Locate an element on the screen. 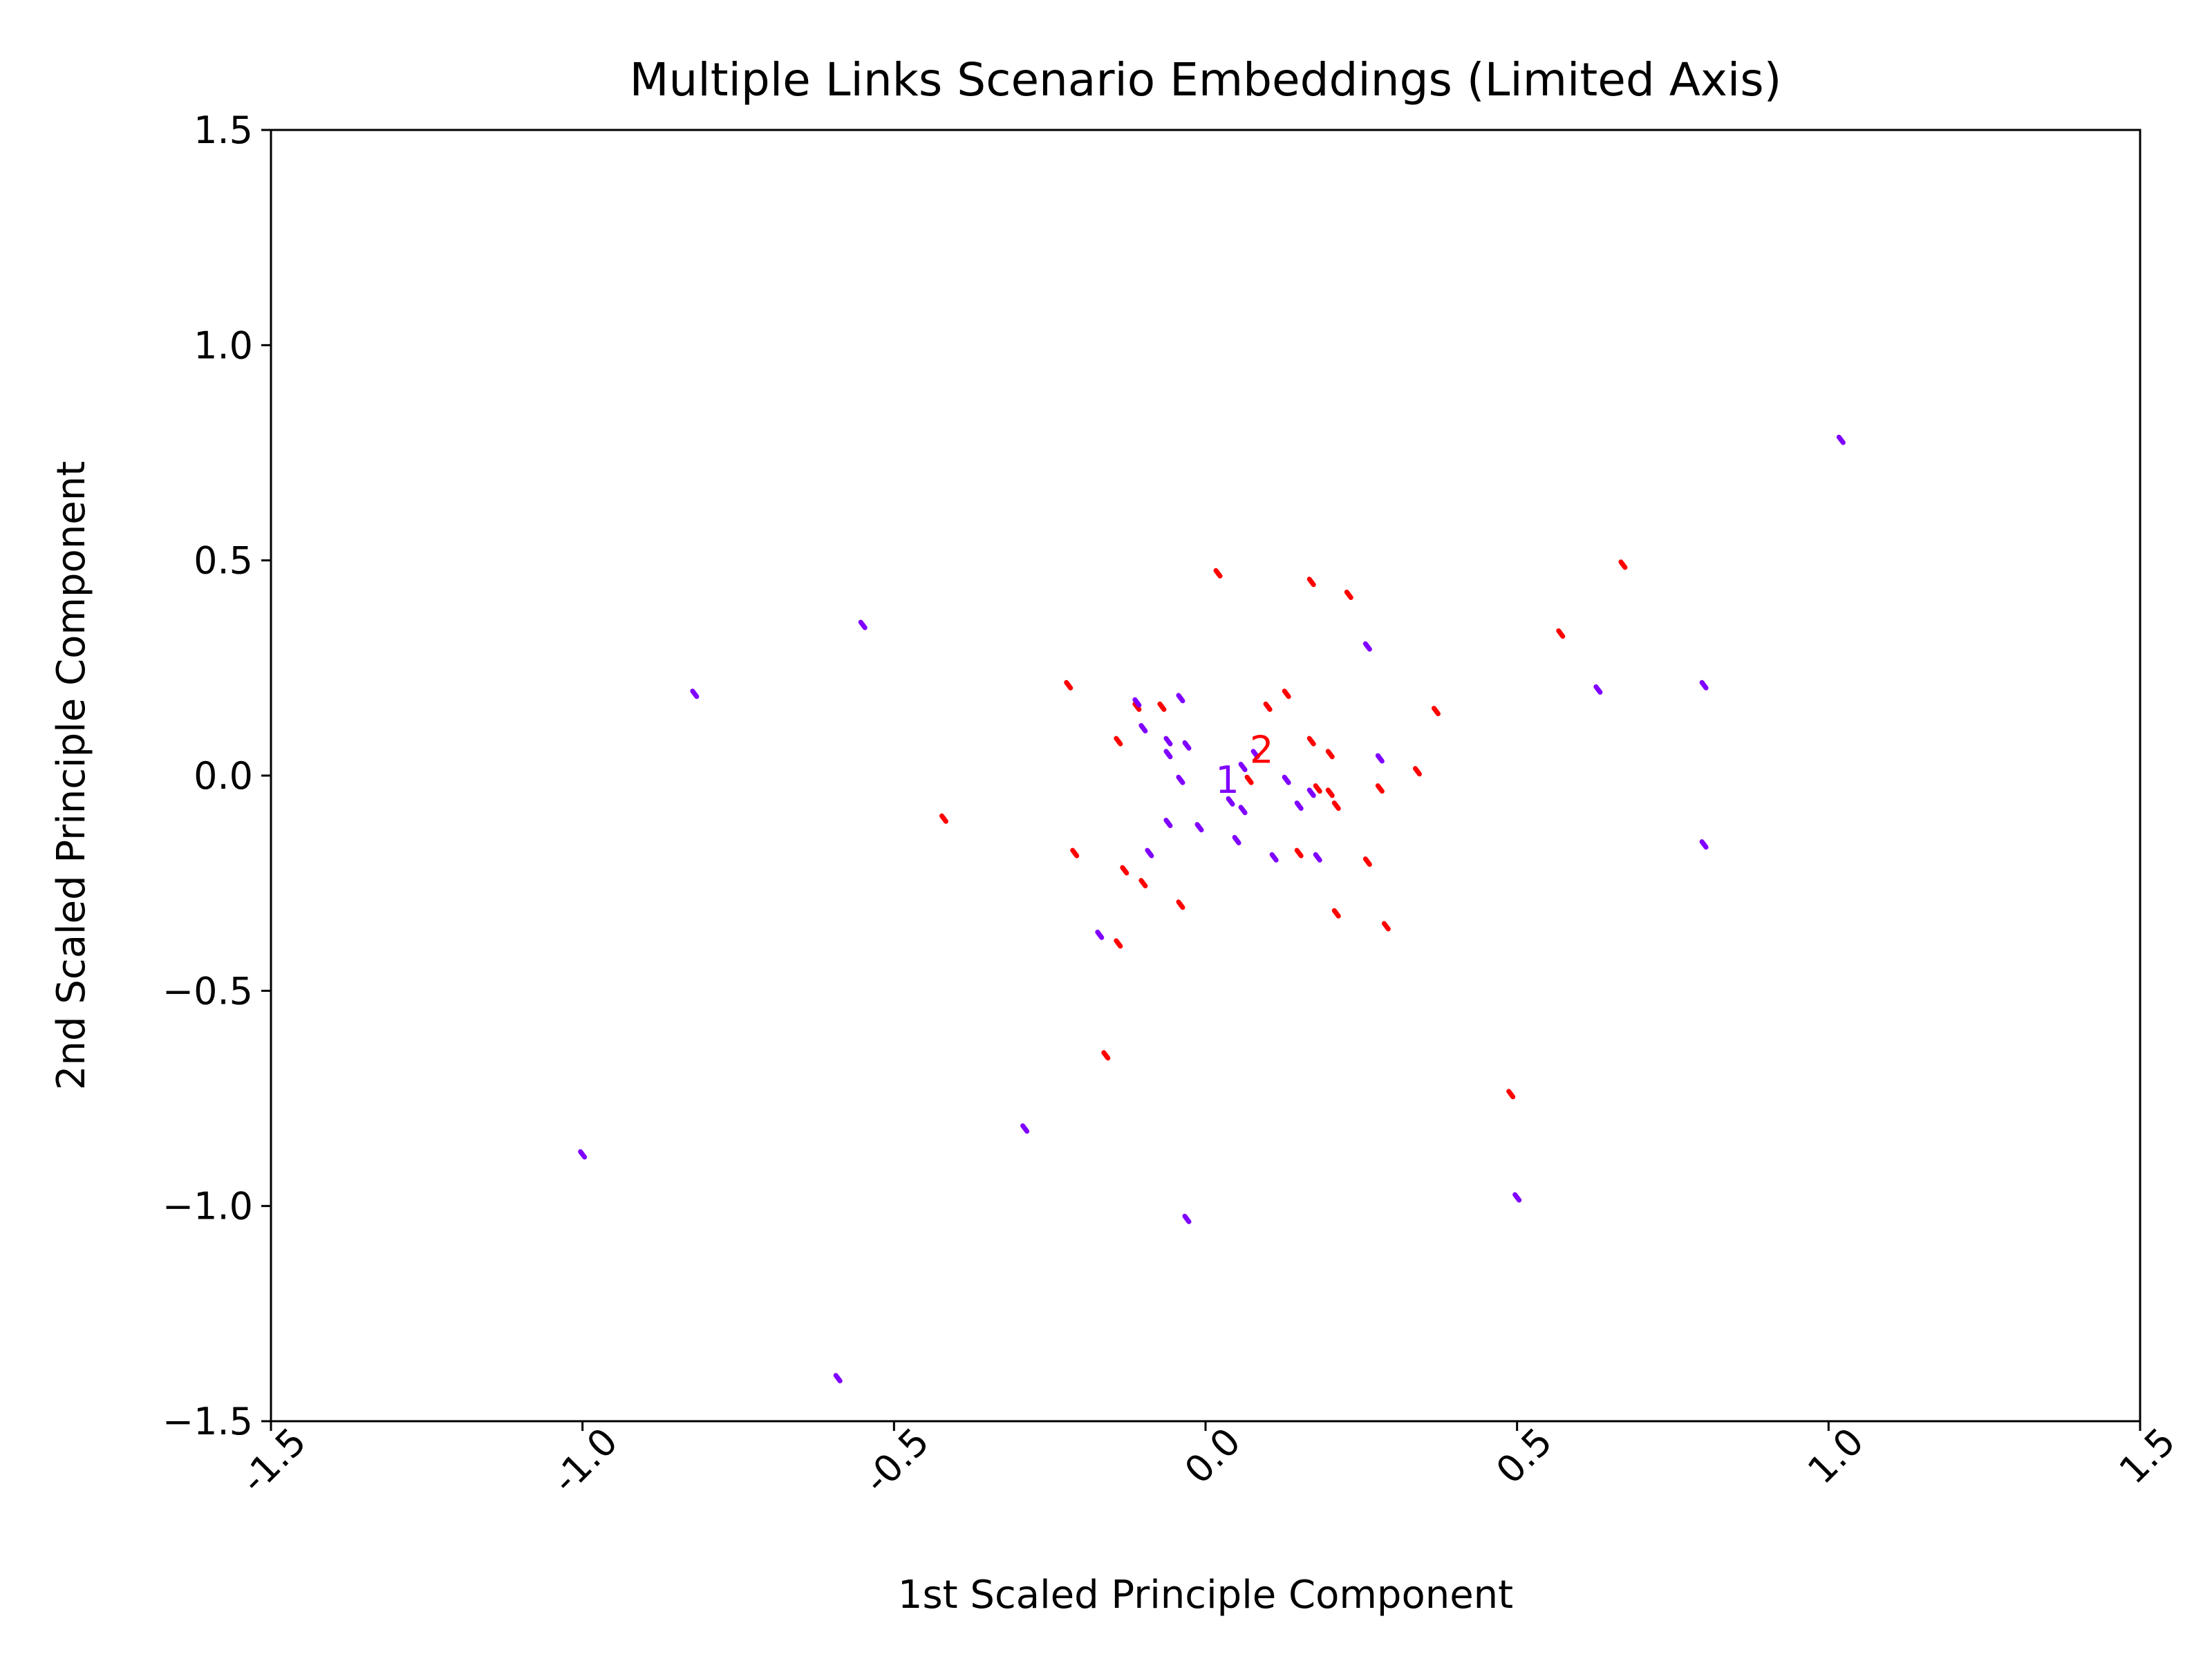 Image resolution: width=2212 pixels, height=1659 pixels. y-tick-label: 1.0 is located at coordinates (223, 345).